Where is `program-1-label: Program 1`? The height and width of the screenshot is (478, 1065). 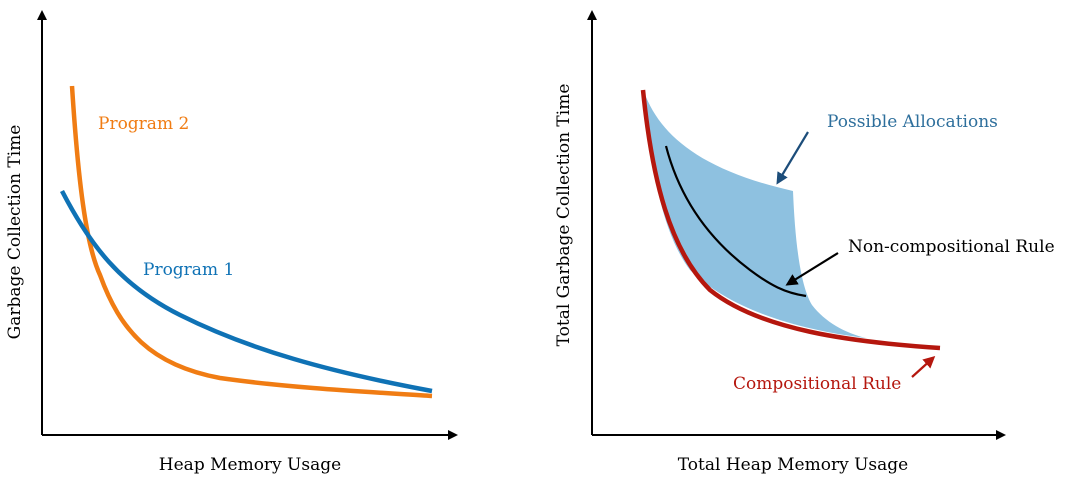
program-1-label: Program 1 is located at coordinates (188, 270).